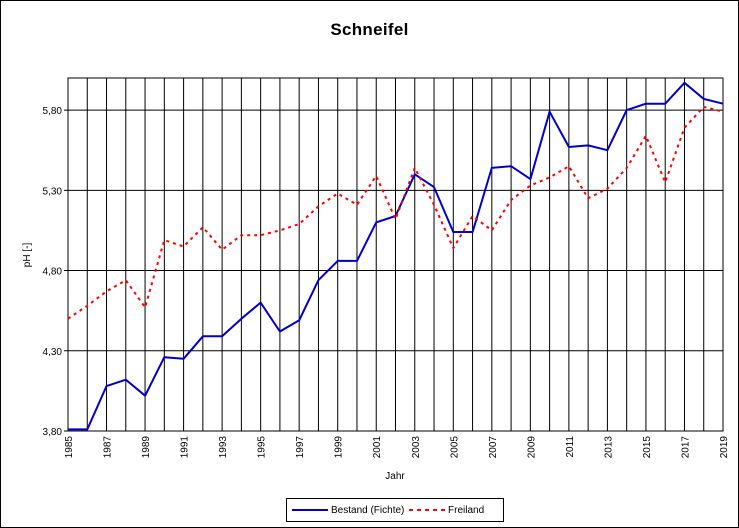 This screenshot has width=739, height=528. I want to click on y-axis-label: pH [-], so click(27, 255).